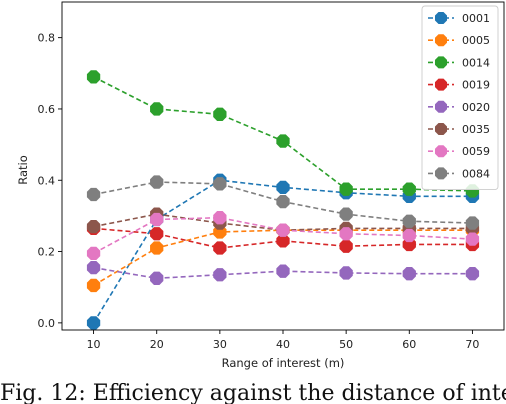 The height and width of the screenshot is (404, 506). What do you see at coordinates (459, 107) in the screenshot?
I see `legend-item-0020: 0020` at bounding box center [459, 107].